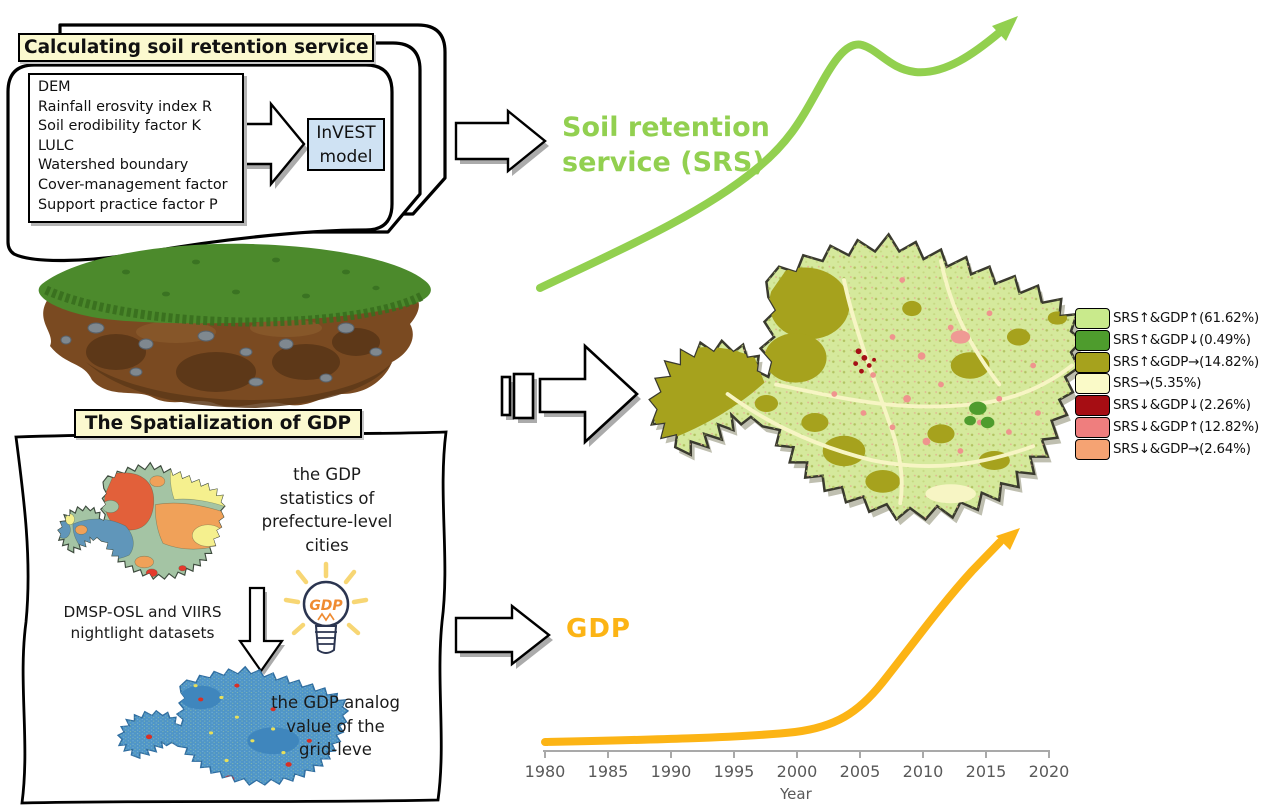 Image resolution: width=1268 pixels, height=809 pixels. Describe the element at coordinates (1157, 384) in the screenshot. I see `legend-label: SRS→(5.35%)` at that location.